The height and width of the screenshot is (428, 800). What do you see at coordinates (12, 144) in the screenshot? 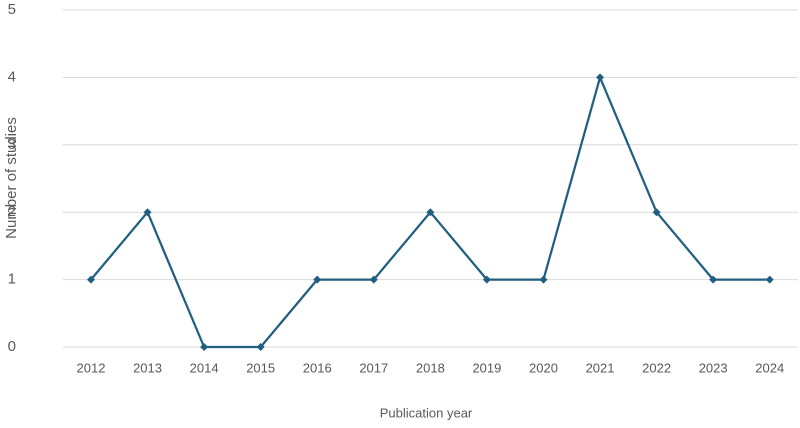
I see `y-tick-label: 3` at bounding box center [12, 144].